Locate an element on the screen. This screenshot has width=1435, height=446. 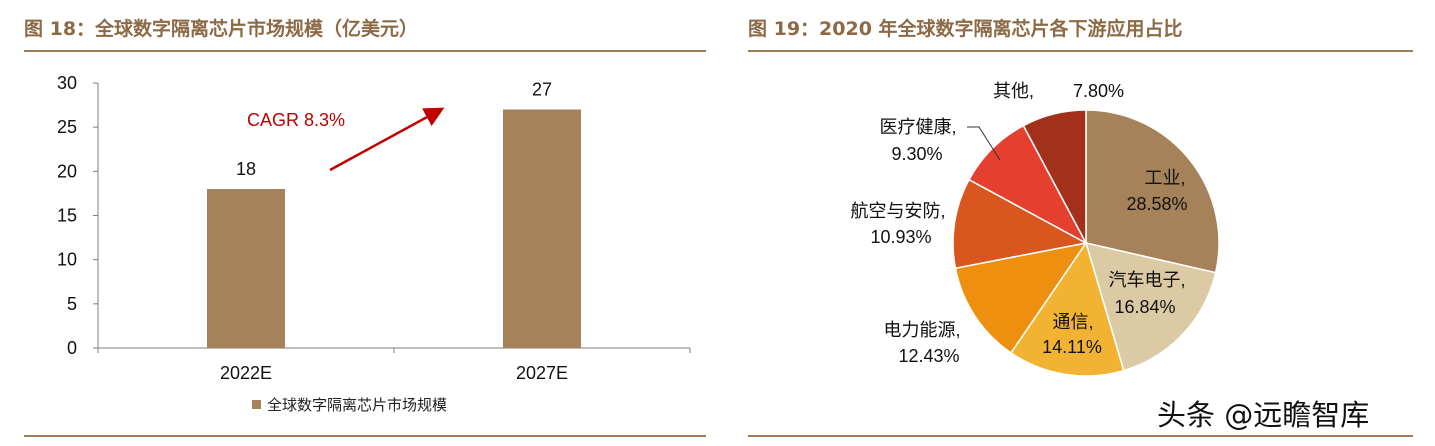
pie-label-name: 汽车电子, is located at coordinates (1146, 280).